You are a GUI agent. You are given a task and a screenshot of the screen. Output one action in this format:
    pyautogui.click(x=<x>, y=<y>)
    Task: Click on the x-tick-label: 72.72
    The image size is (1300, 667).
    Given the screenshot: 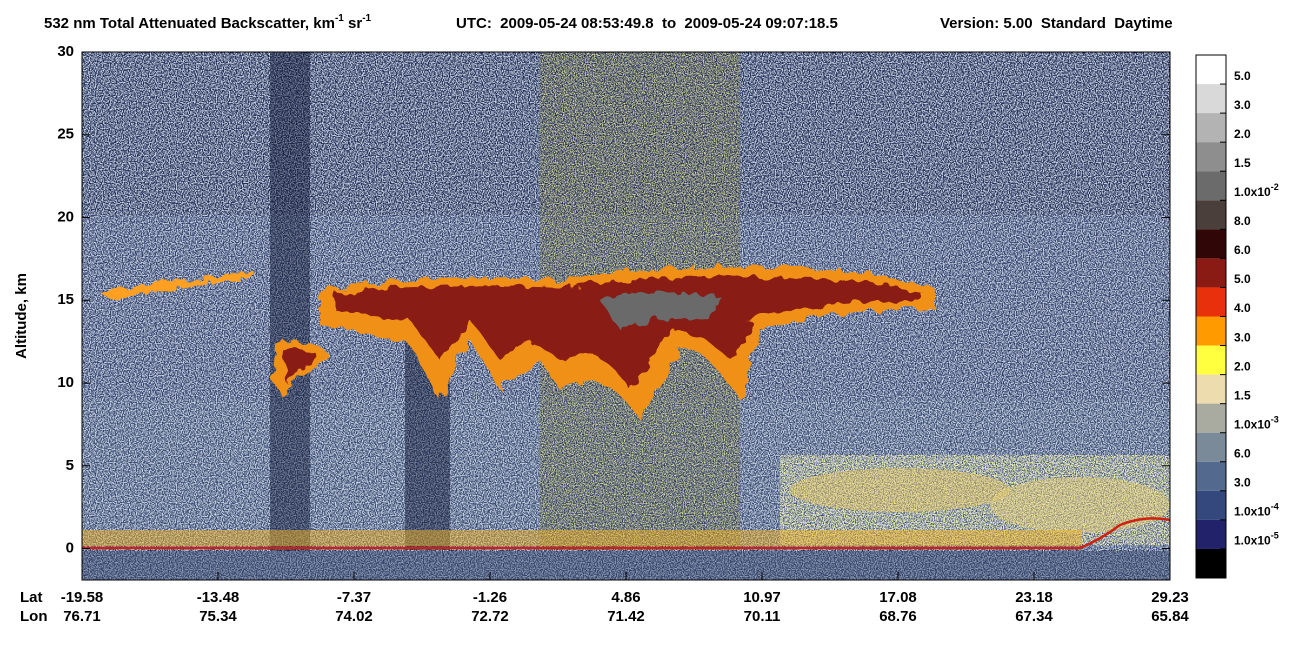 What is the action you would take?
    pyautogui.click(x=490, y=616)
    